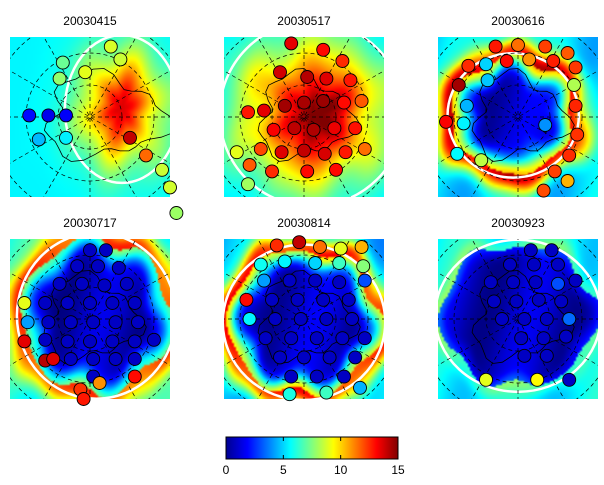 The height and width of the screenshot is (485, 604). Describe the element at coordinates (304, 223) in the screenshot. I see `panel-title: 20030814` at that location.